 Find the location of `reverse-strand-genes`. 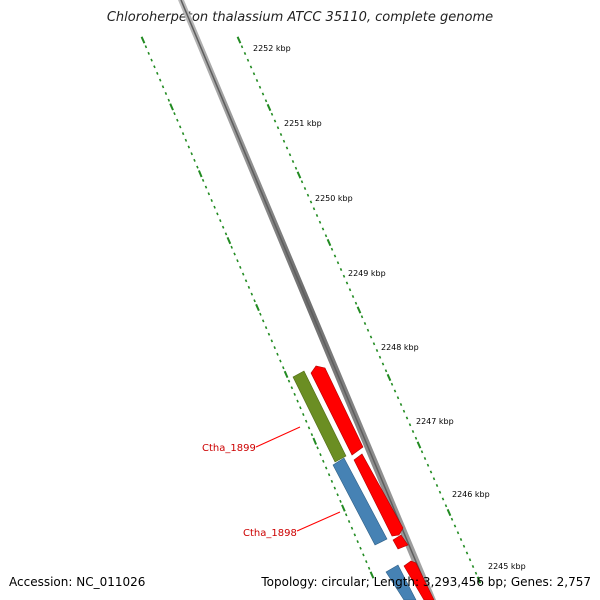

reverse-strand-genes is located at coordinates (354, 485).